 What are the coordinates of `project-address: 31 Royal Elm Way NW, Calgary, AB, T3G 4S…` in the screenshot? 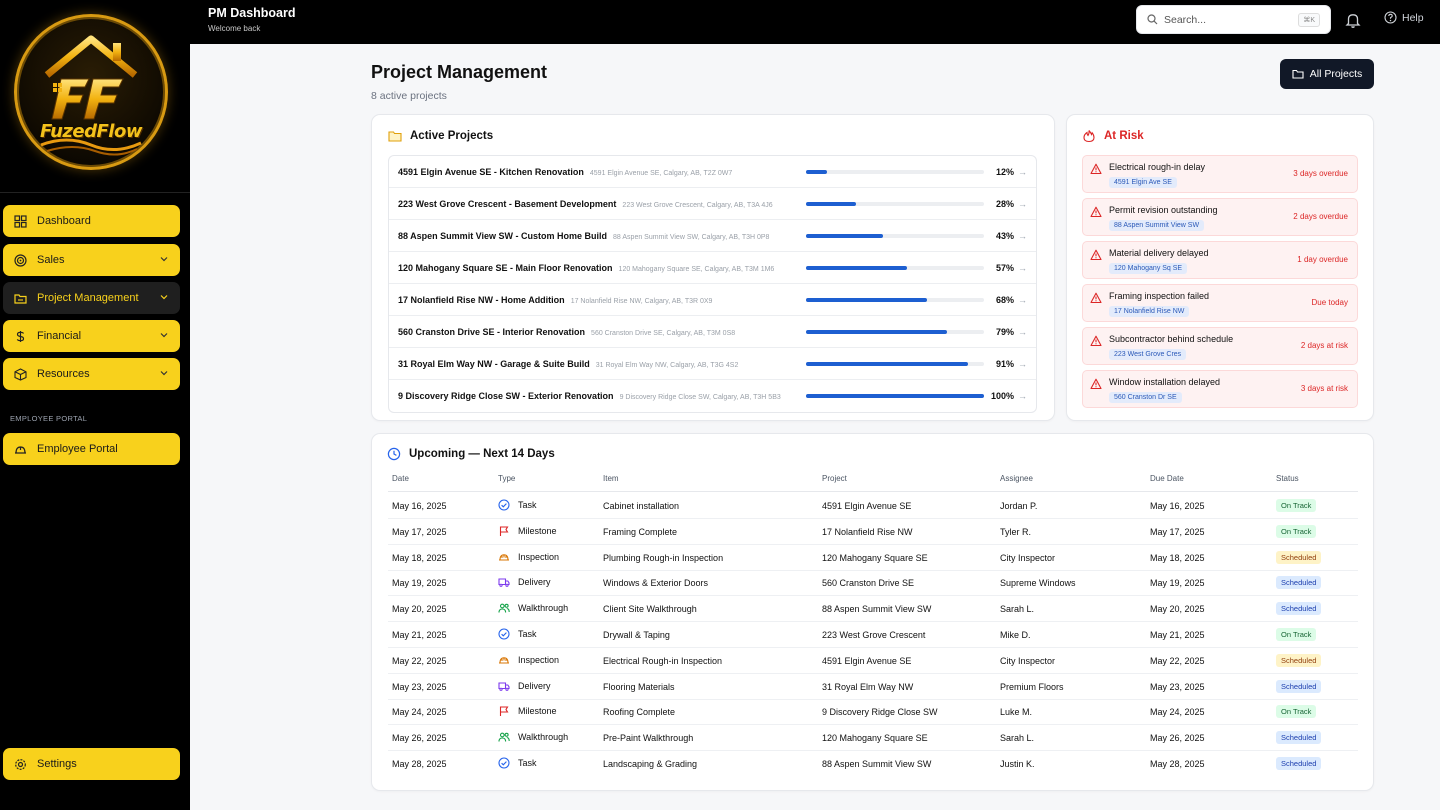 It's located at (667, 365).